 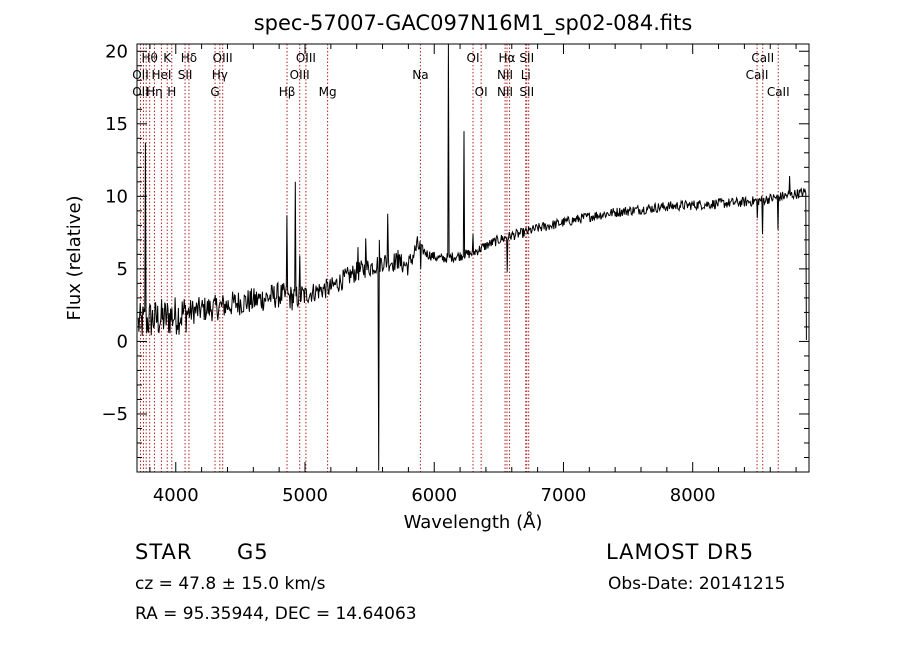 I want to click on line-label: Li, so click(x=526, y=75).